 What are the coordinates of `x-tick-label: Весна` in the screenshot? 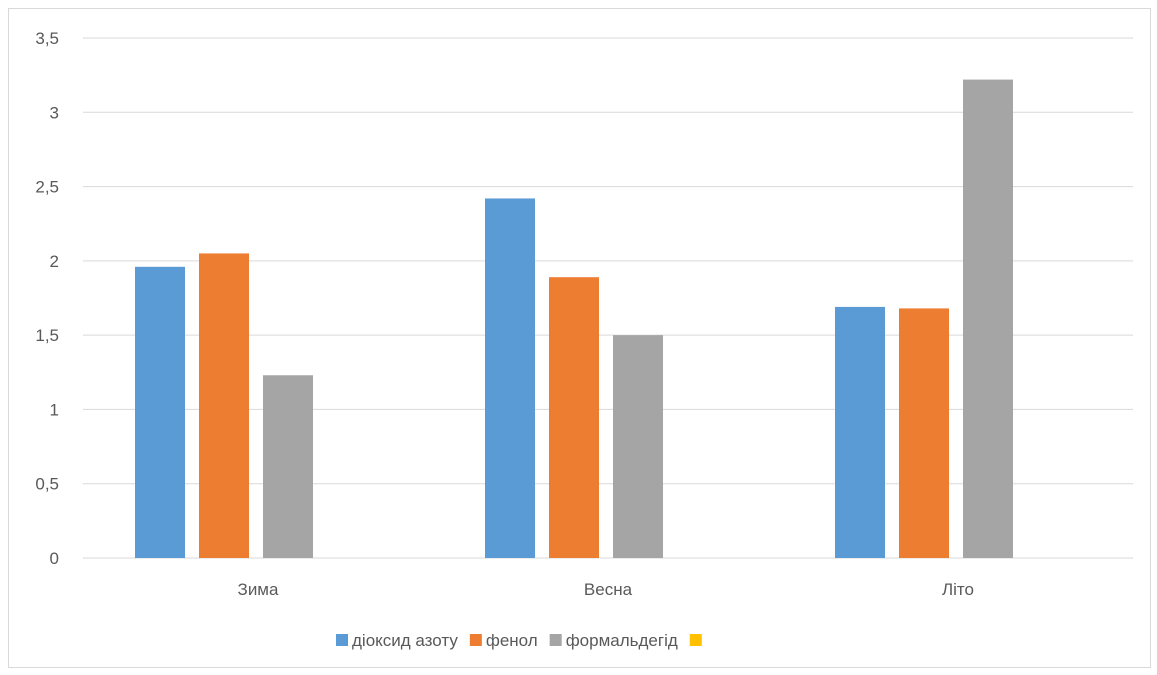 It's located at (608, 589).